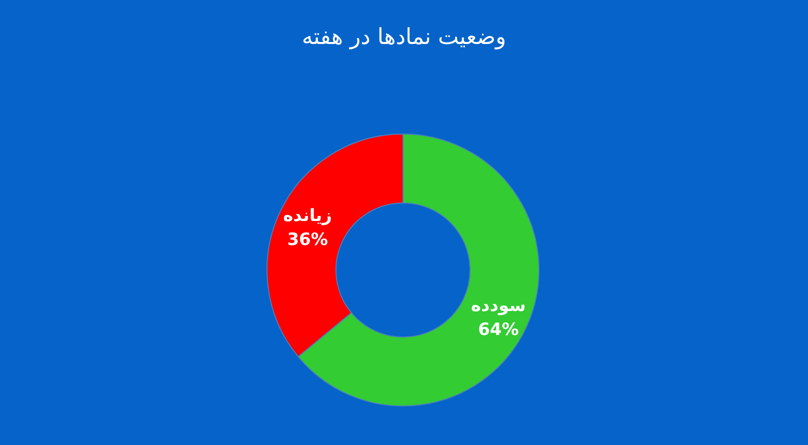 The width and height of the screenshot is (808, 445). What do you see at coordinates (498, 306) in the screenshot?
I see `slice-label: سودده` at bounding box center [498, 306].